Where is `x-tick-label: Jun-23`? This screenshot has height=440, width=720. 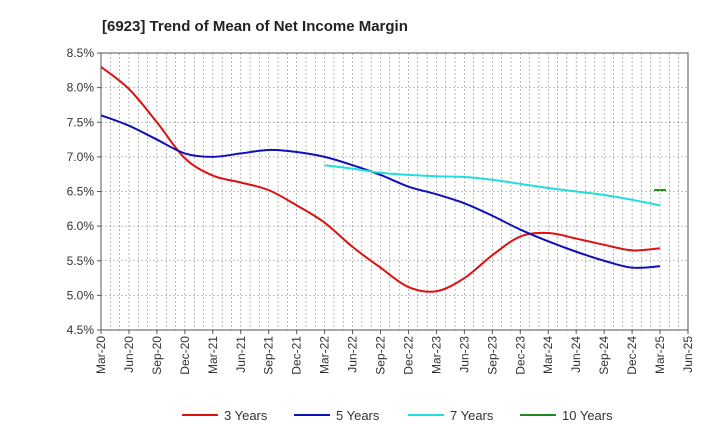
x-tick-label: Jun-23 is located at coordinates (464, 354).